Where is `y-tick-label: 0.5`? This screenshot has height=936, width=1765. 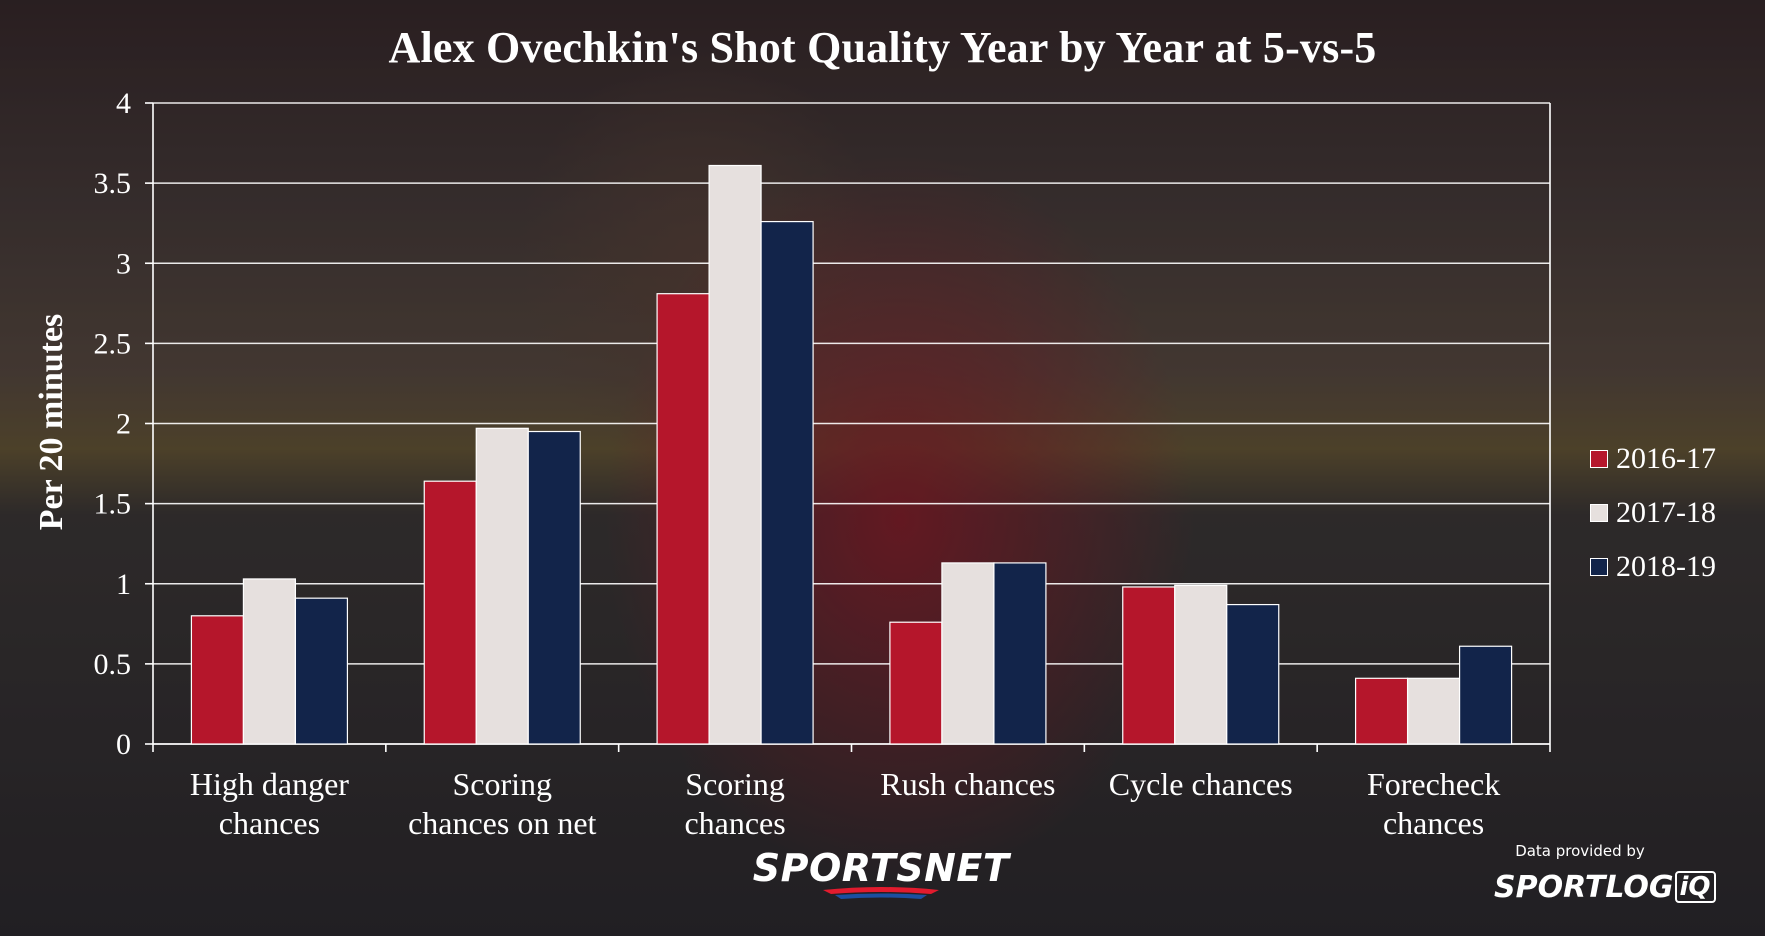
y-tick-label: 0.5 is located at coordinates (113, 664).